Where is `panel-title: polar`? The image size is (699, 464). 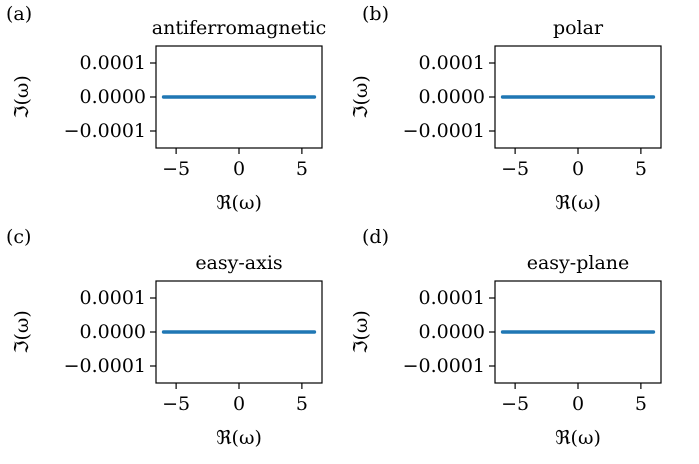 panel-title: polar is located at coordinates (578, 28).